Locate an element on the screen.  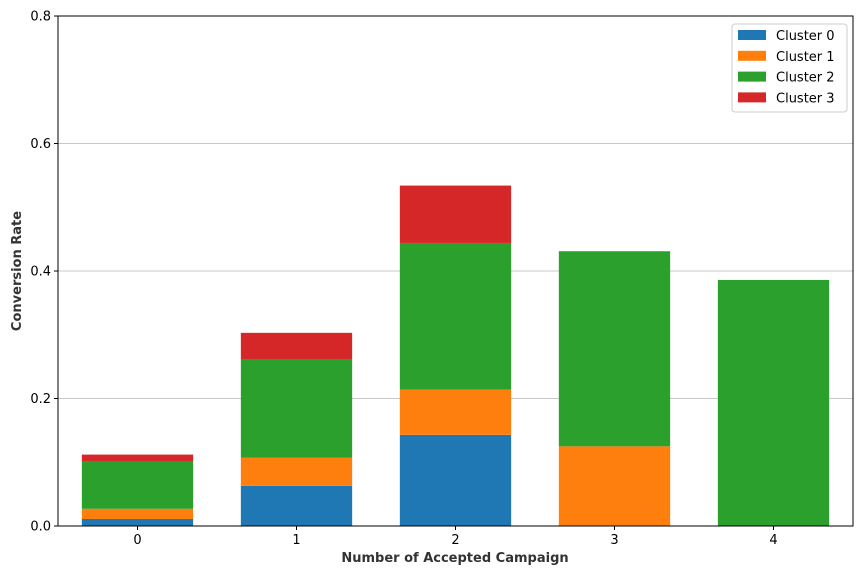
x-axis-ticks: 0 1 2 3 4 is located at coordinates (455, 537).